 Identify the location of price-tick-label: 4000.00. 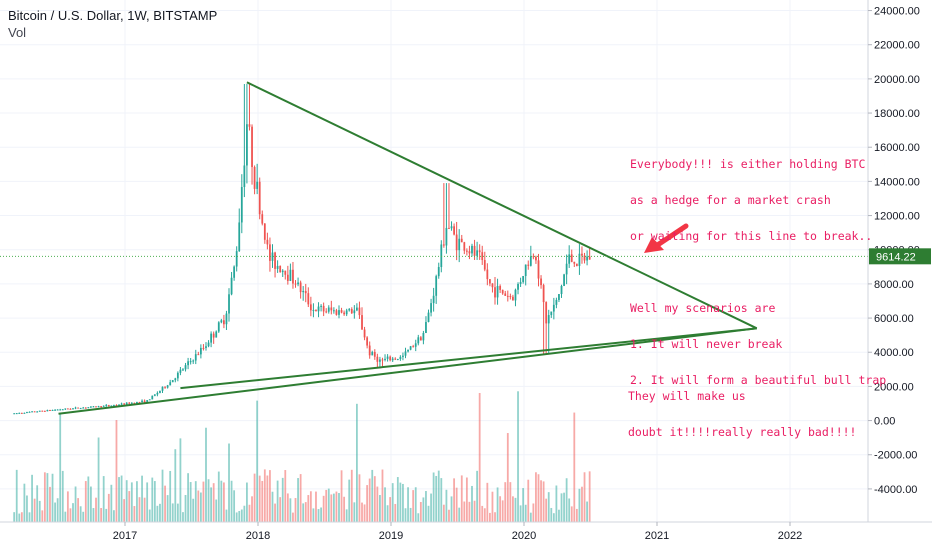
(894, 353).